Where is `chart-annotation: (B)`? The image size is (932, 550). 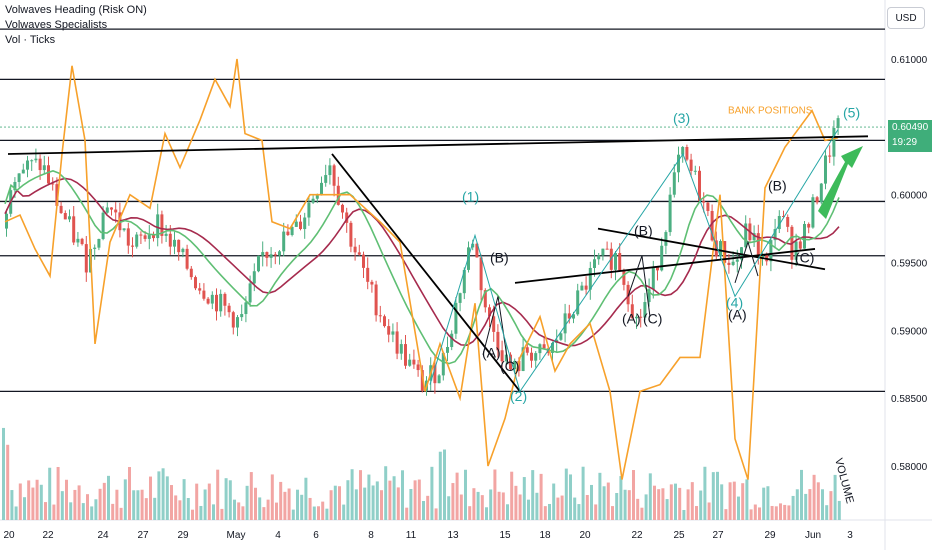
chart-annotation: (B) is located at coordinates (643, 230).